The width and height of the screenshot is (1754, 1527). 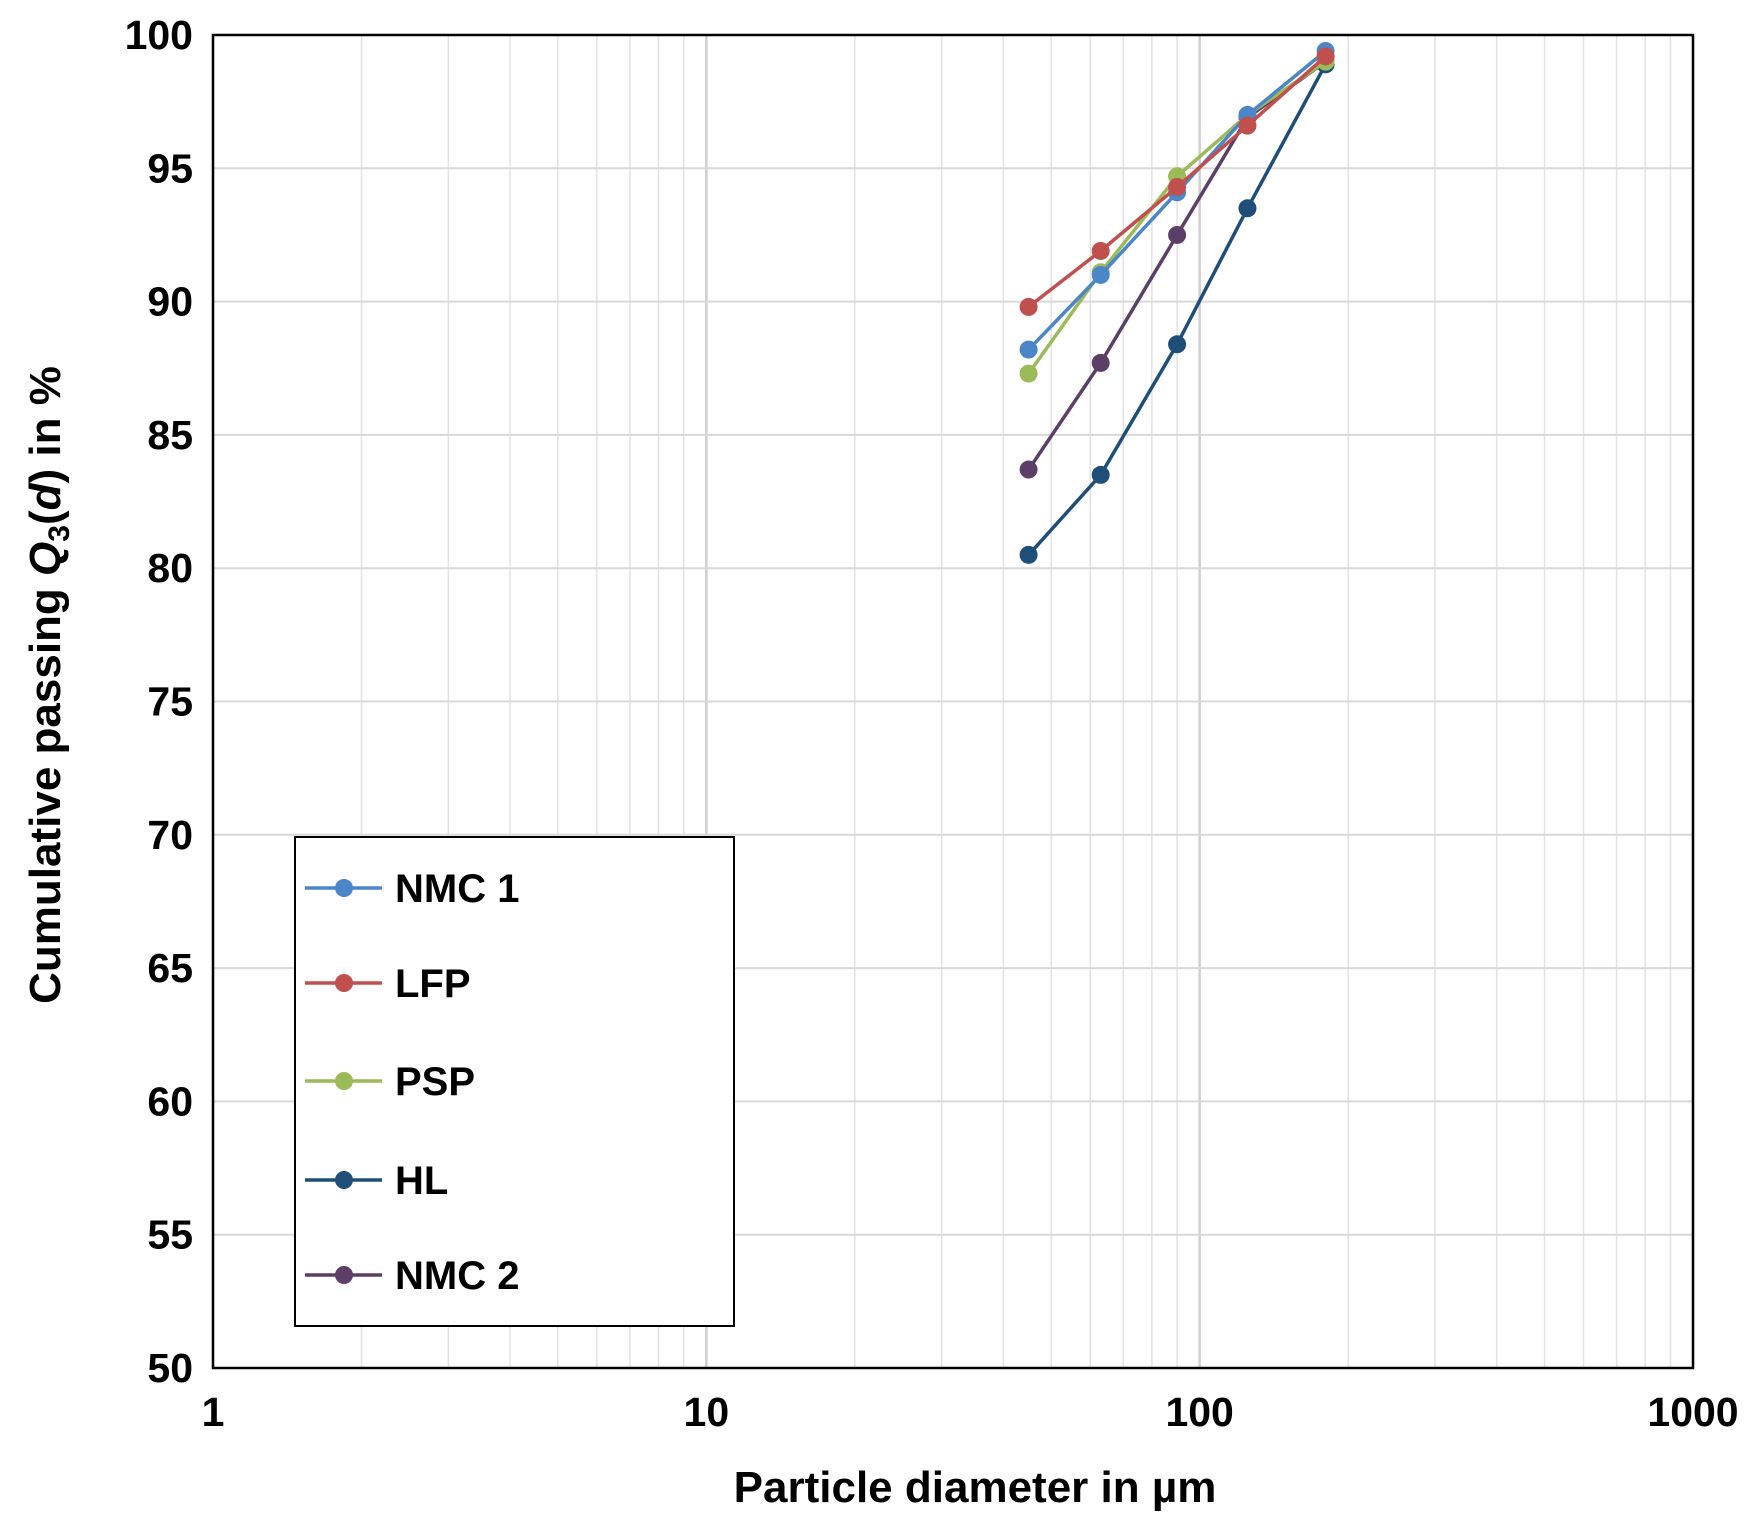 What do you see at coordinates (170, 1368) in the screenshot?
I see `y-tick-label: 50` at bounding box center [170, 1368].